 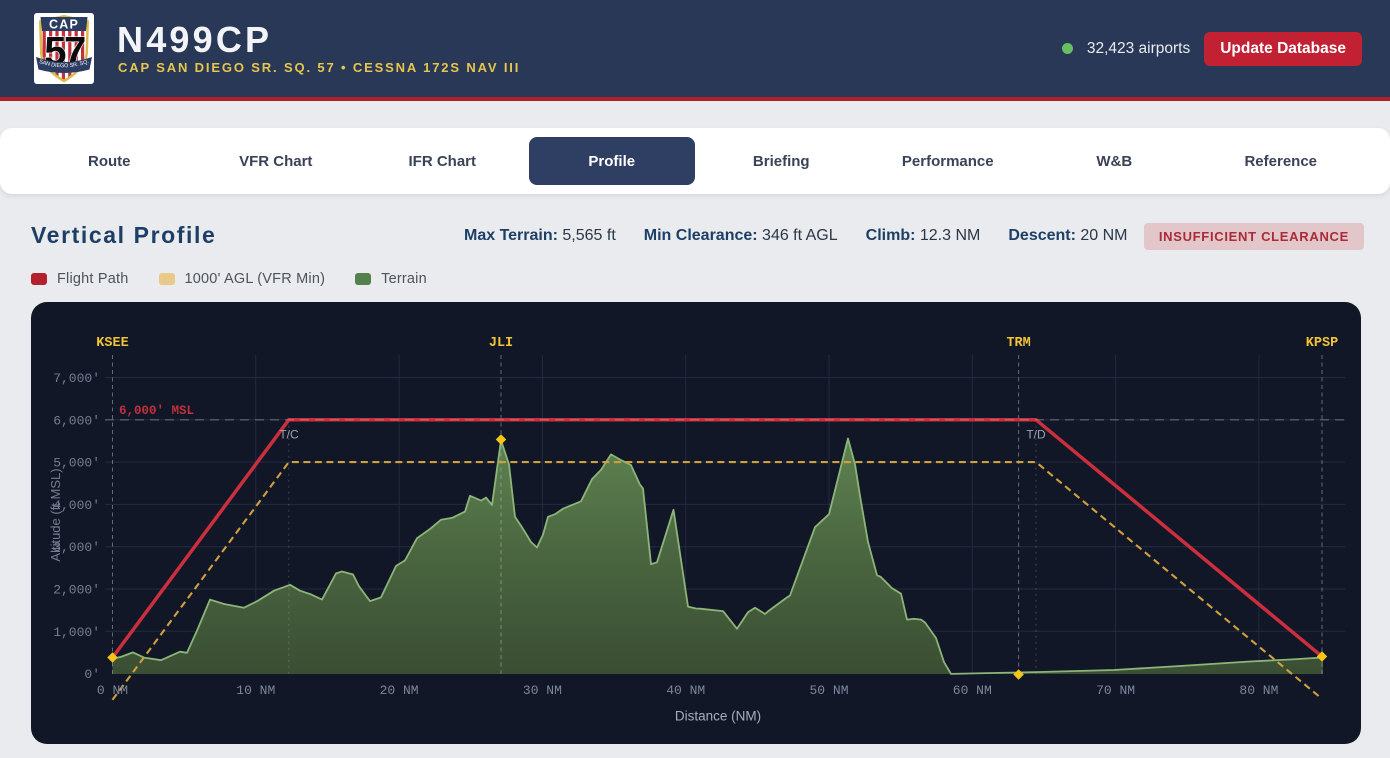 What do you see at coordinates (76, 547) in the screenshot?
I see `svg-text: 3,000'` at bounding box center [76, 547].